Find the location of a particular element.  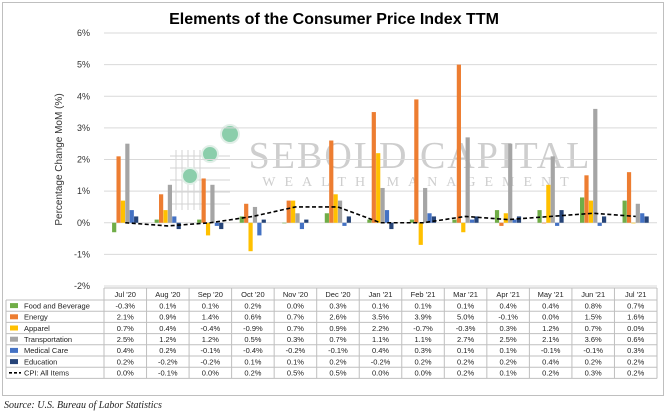

data-label: 5.0% is located at coordinates (465, 317).